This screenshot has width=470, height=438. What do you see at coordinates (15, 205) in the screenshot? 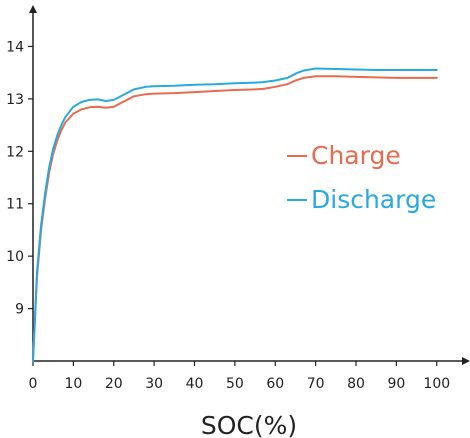
I see `y-tick-label: 11` at bounding box center [15, 205].